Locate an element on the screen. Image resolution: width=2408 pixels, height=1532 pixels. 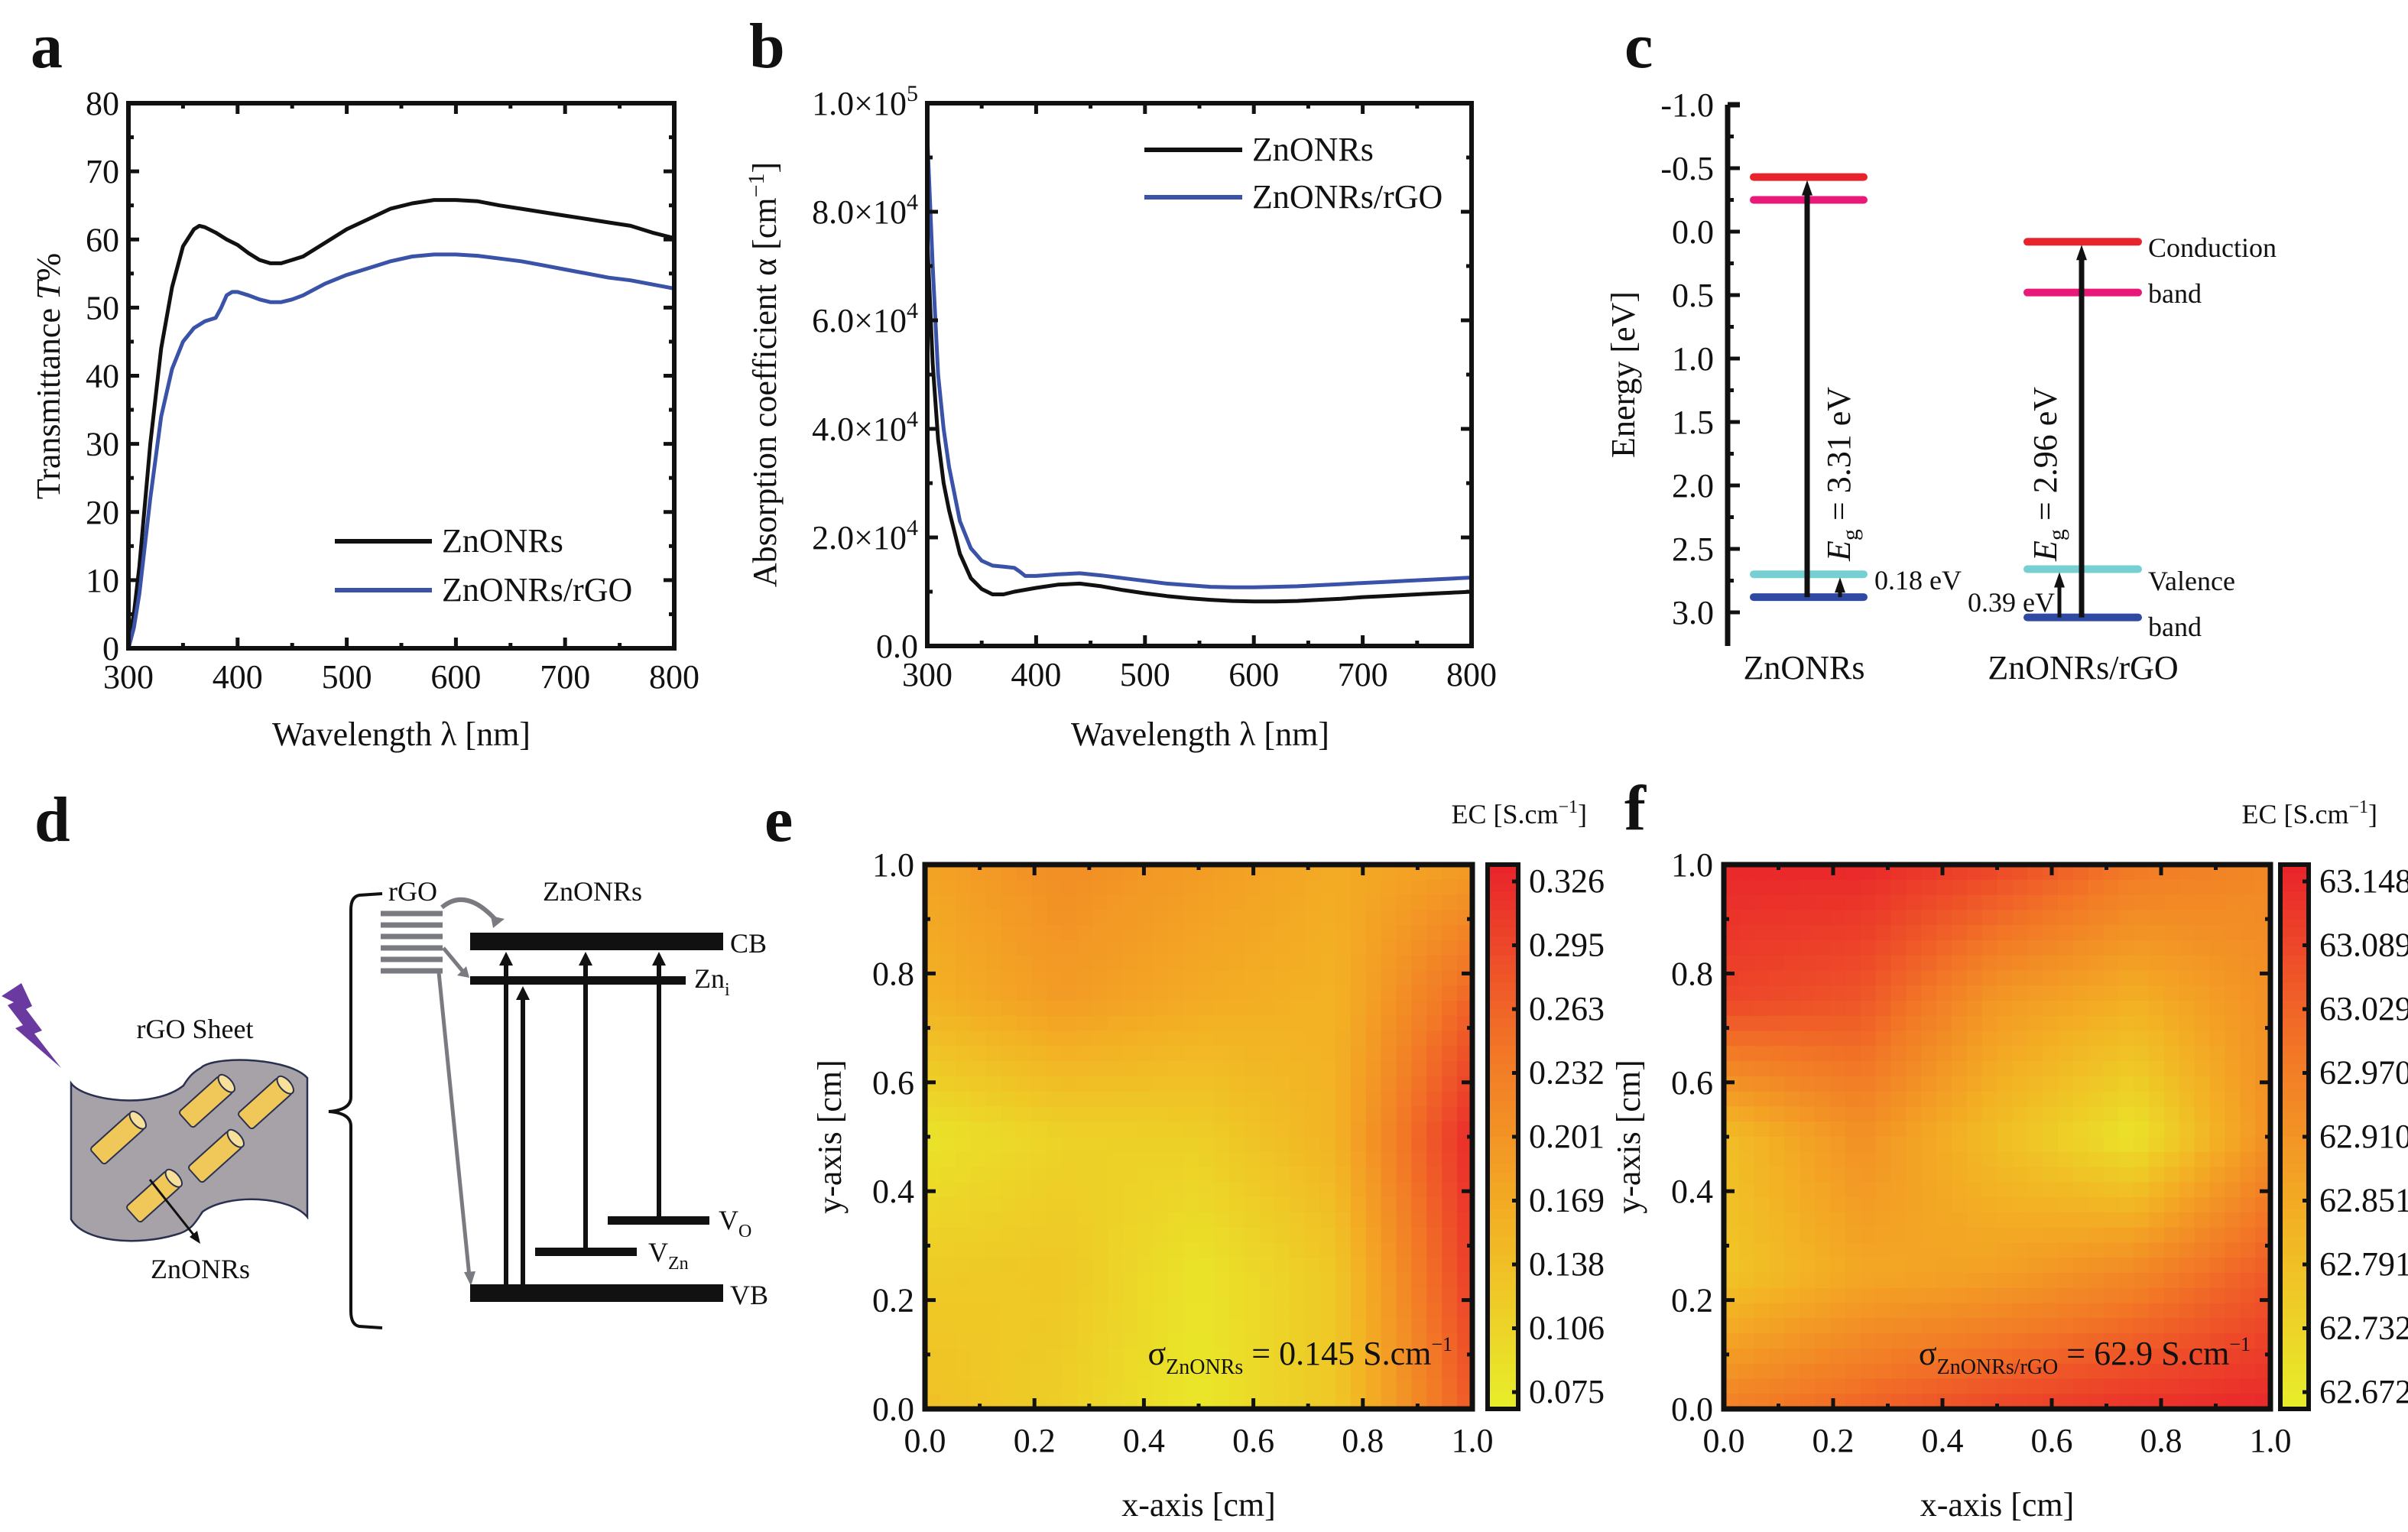
conductivity-annotation: σZnONRs/rGO = 62.9 S.cm−1 is located at coordinates (2085, 1356).